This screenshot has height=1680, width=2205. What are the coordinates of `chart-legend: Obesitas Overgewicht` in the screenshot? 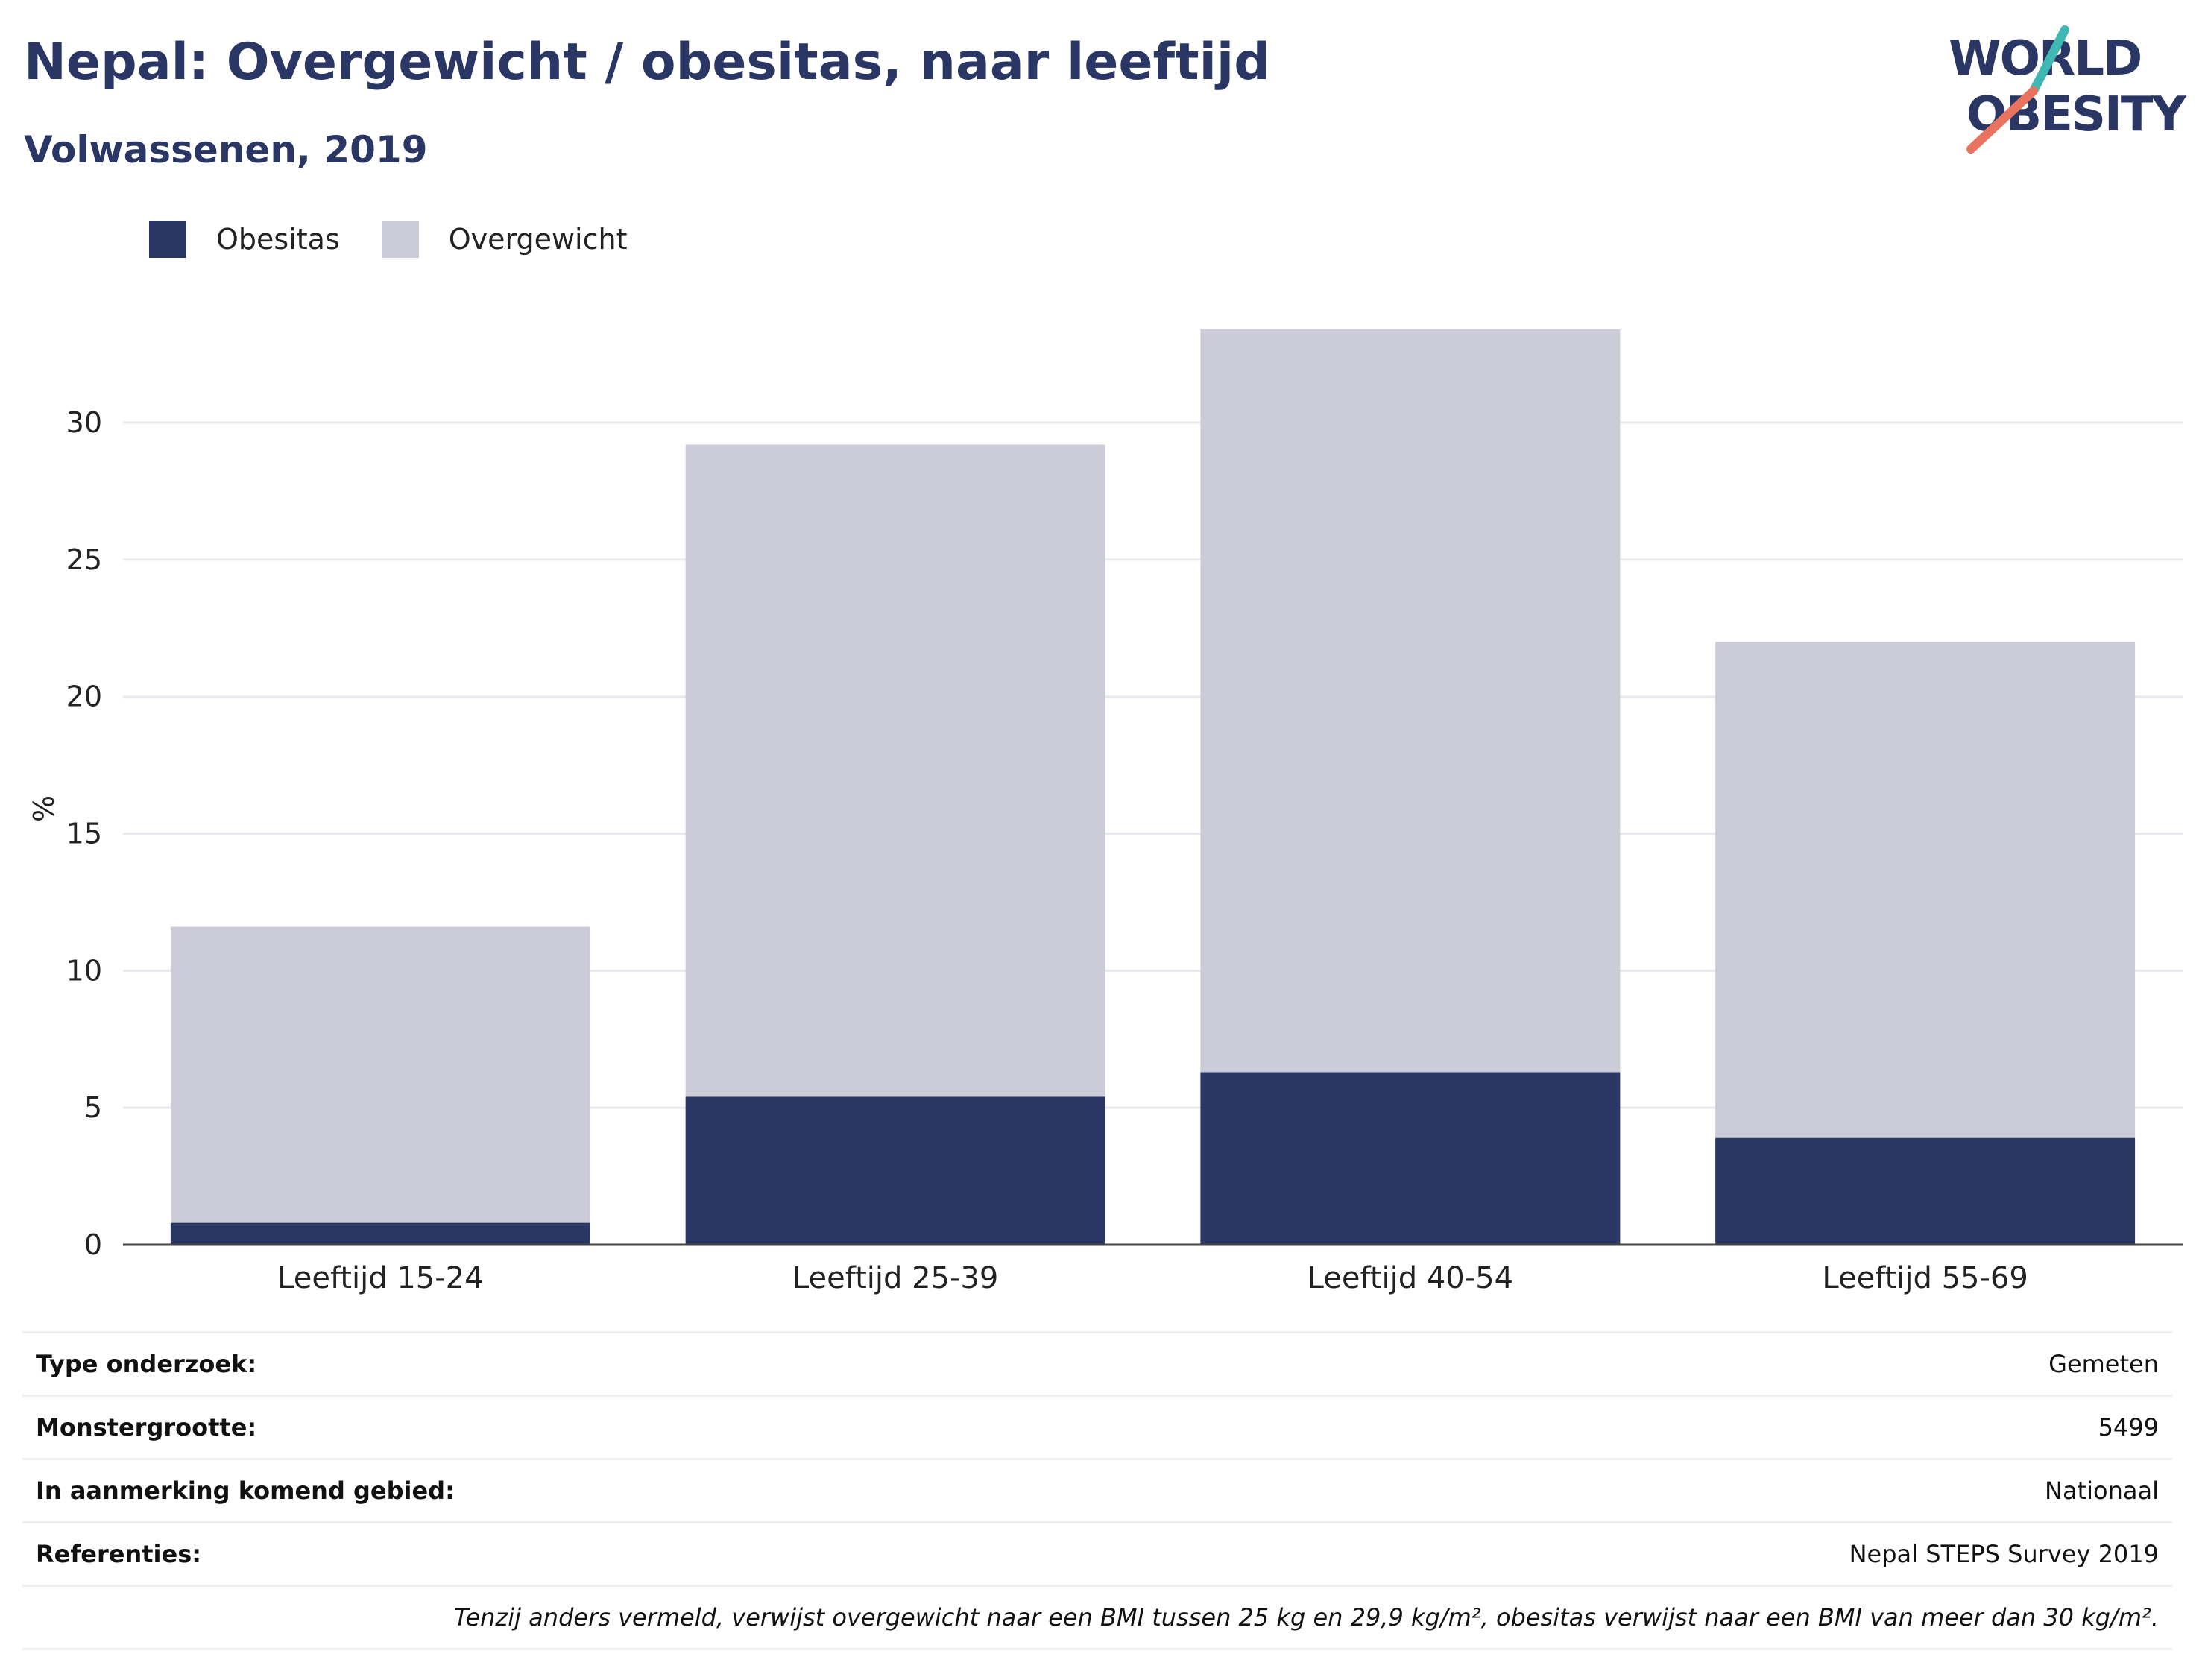 It's located at (409, 239).